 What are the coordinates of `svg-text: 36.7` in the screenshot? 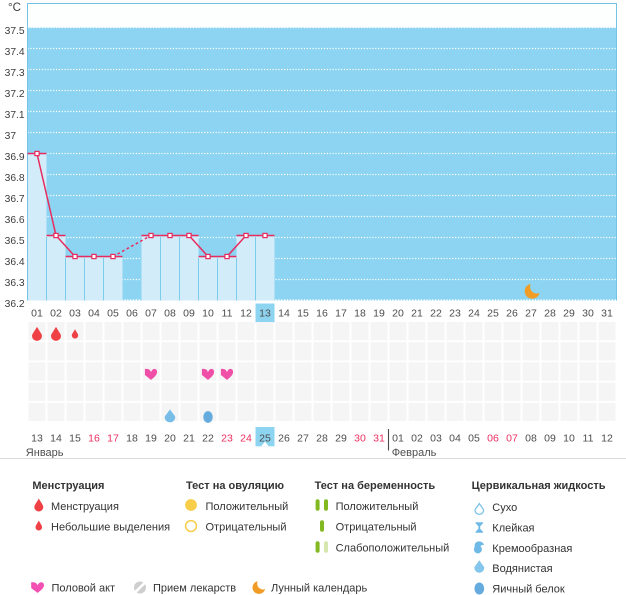 It's located at (15, 199).